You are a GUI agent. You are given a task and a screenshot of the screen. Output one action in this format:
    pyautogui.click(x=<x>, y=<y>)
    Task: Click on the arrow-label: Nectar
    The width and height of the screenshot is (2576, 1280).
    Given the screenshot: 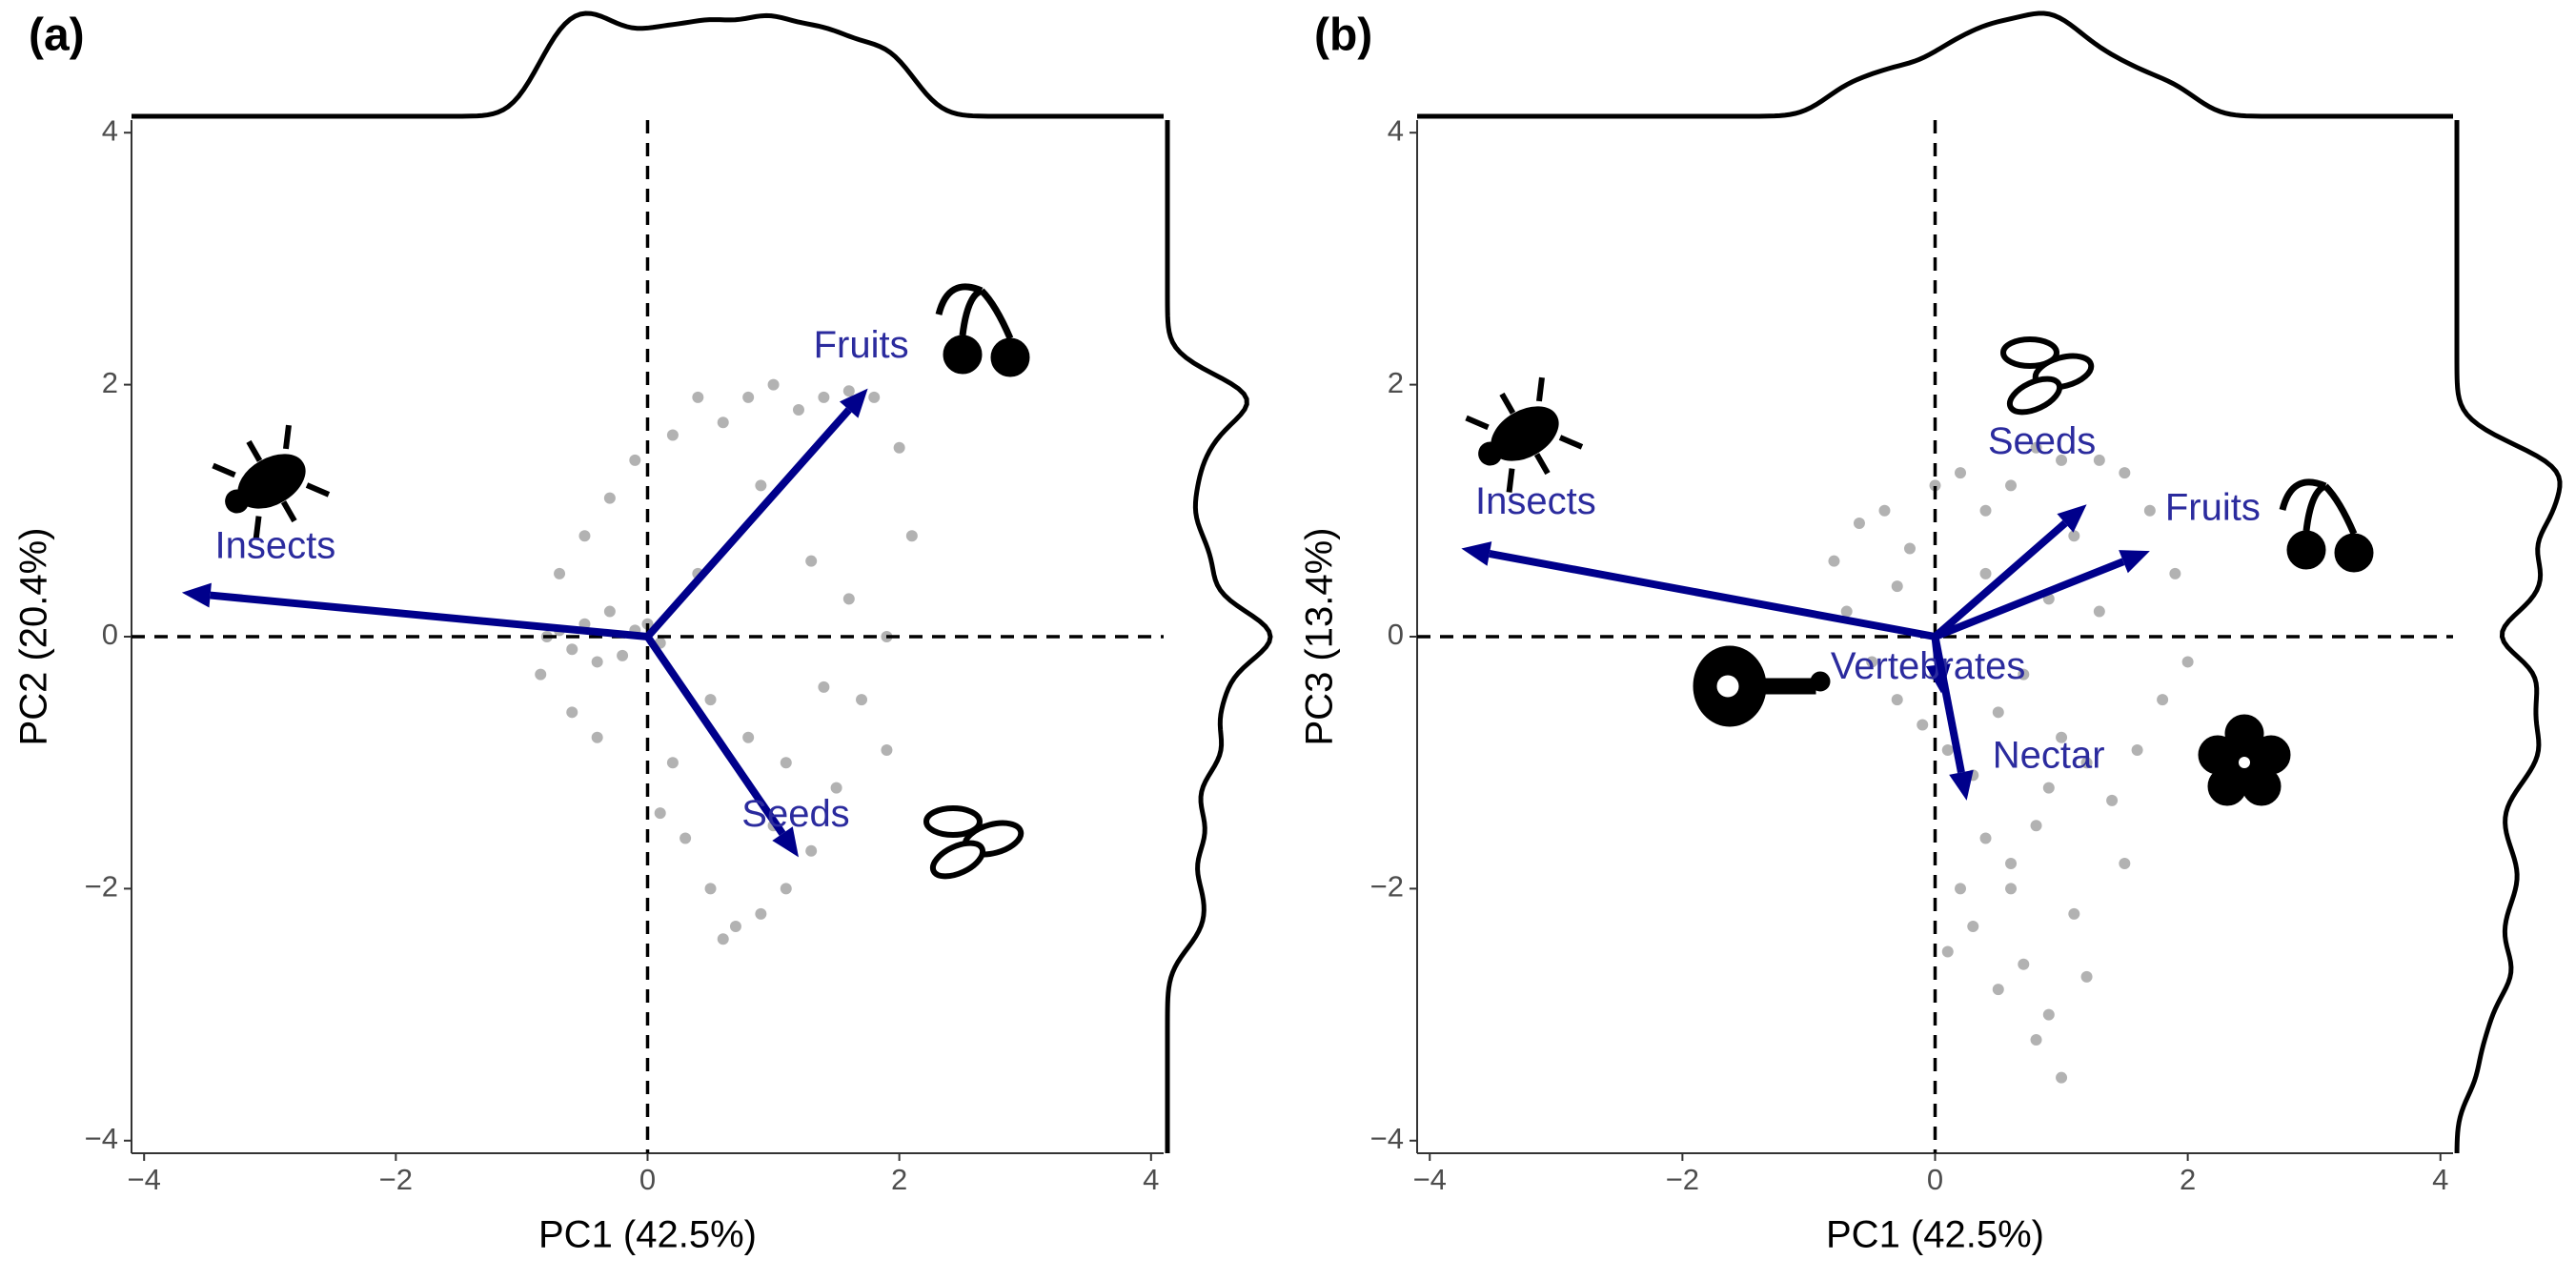 What is the action you would take?
    pyautogui.click(x=2049, y=755)
    